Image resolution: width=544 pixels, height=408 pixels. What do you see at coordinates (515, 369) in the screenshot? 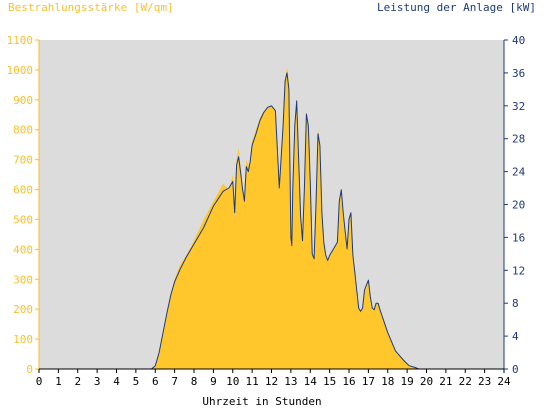
I see `right-tick-label: 0` at bounding box center [515, 369].